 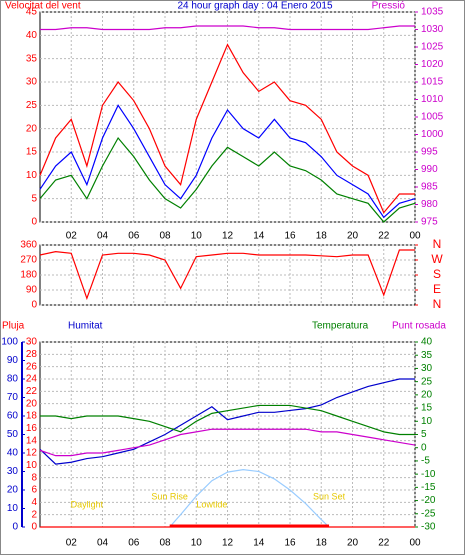 What do you see at coordinates (424, 434) in the screenshot?
I see `y2-tick-label: 5` at bounding box center [424, 434].